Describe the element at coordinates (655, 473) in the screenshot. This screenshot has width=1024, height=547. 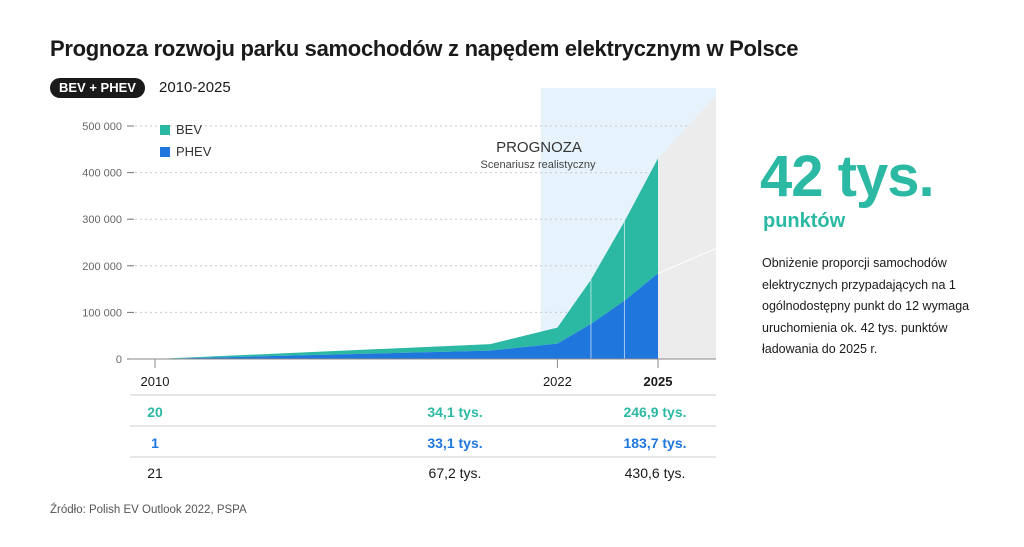
I see `table-cell-total: 430,6 tys.` at that location.